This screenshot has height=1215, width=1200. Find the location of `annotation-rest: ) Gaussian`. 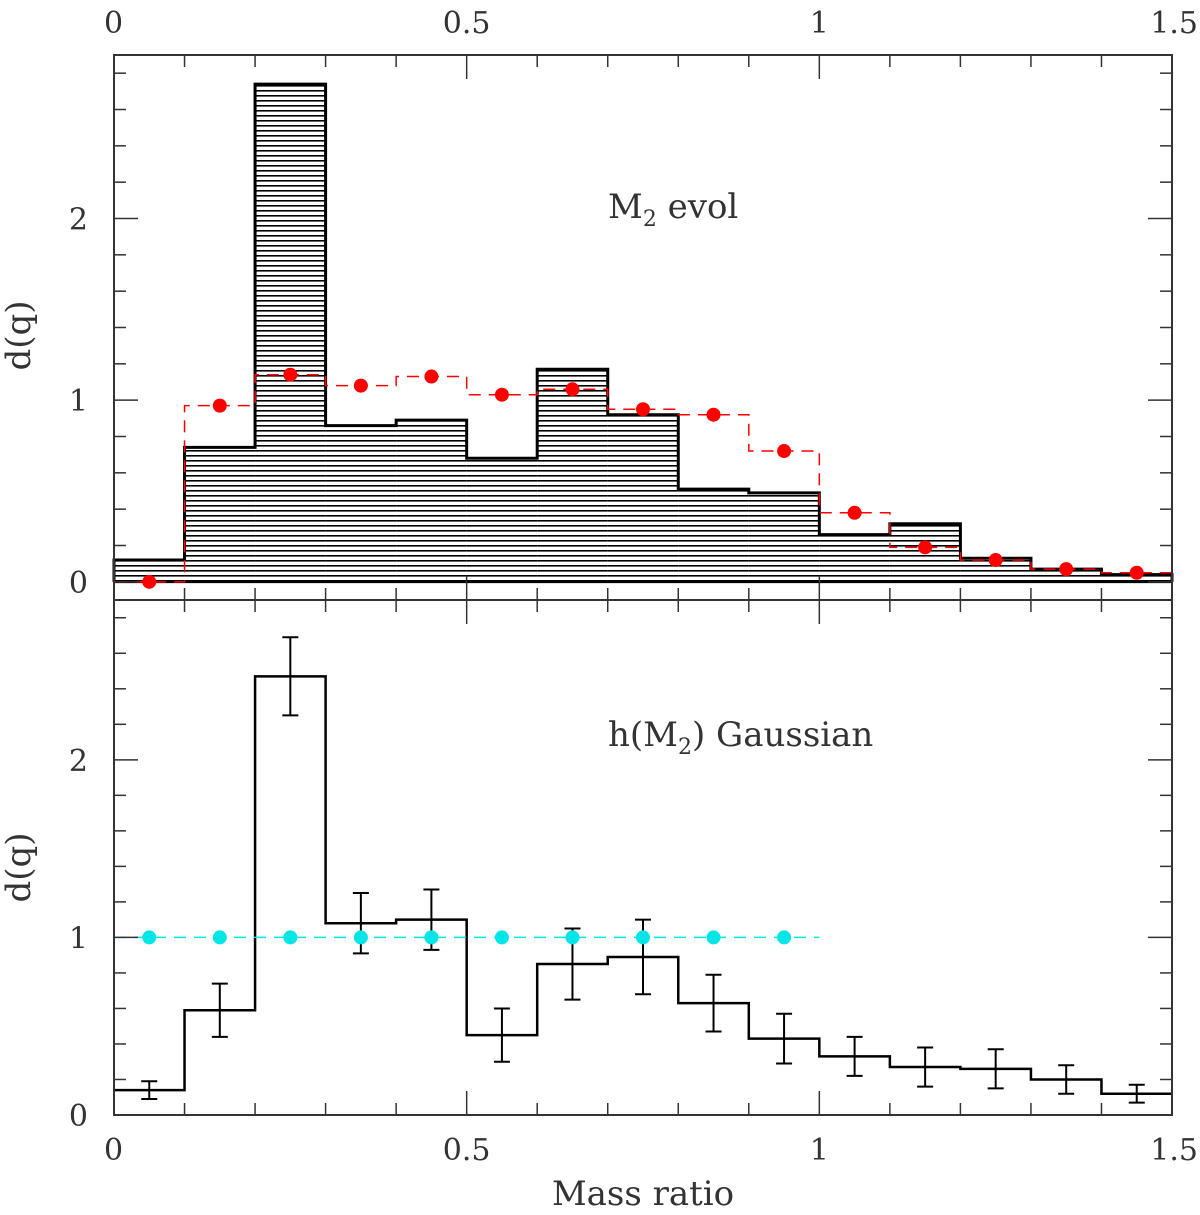

annotation-rest: ) Gaussian is located at coordinates (782, 735).